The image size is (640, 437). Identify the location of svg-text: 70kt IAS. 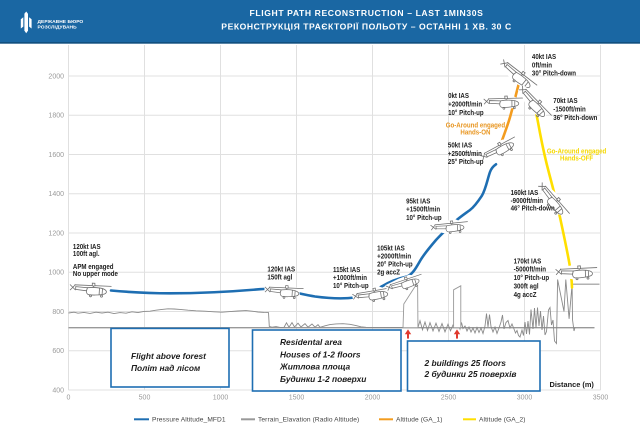
(565, 101).